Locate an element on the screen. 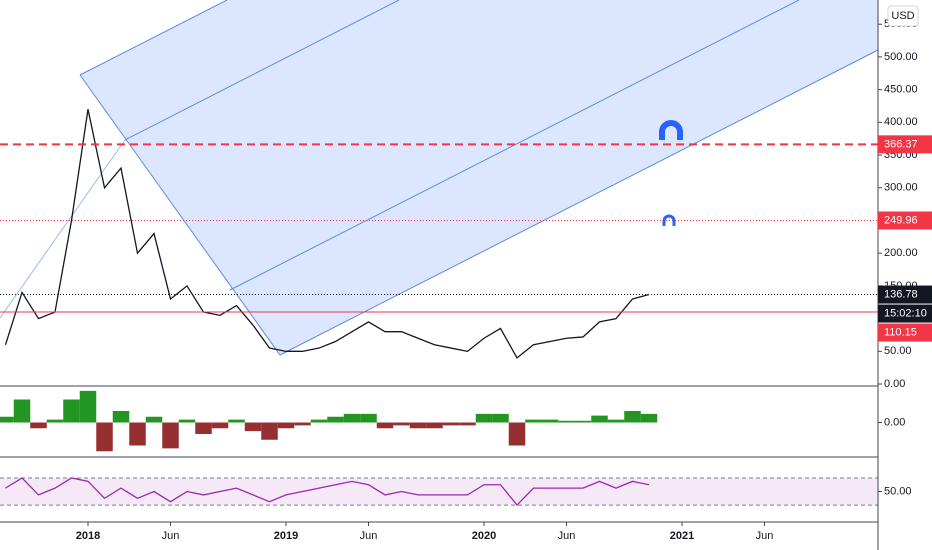  pitchfork-median is located at coordinates (63, 229).